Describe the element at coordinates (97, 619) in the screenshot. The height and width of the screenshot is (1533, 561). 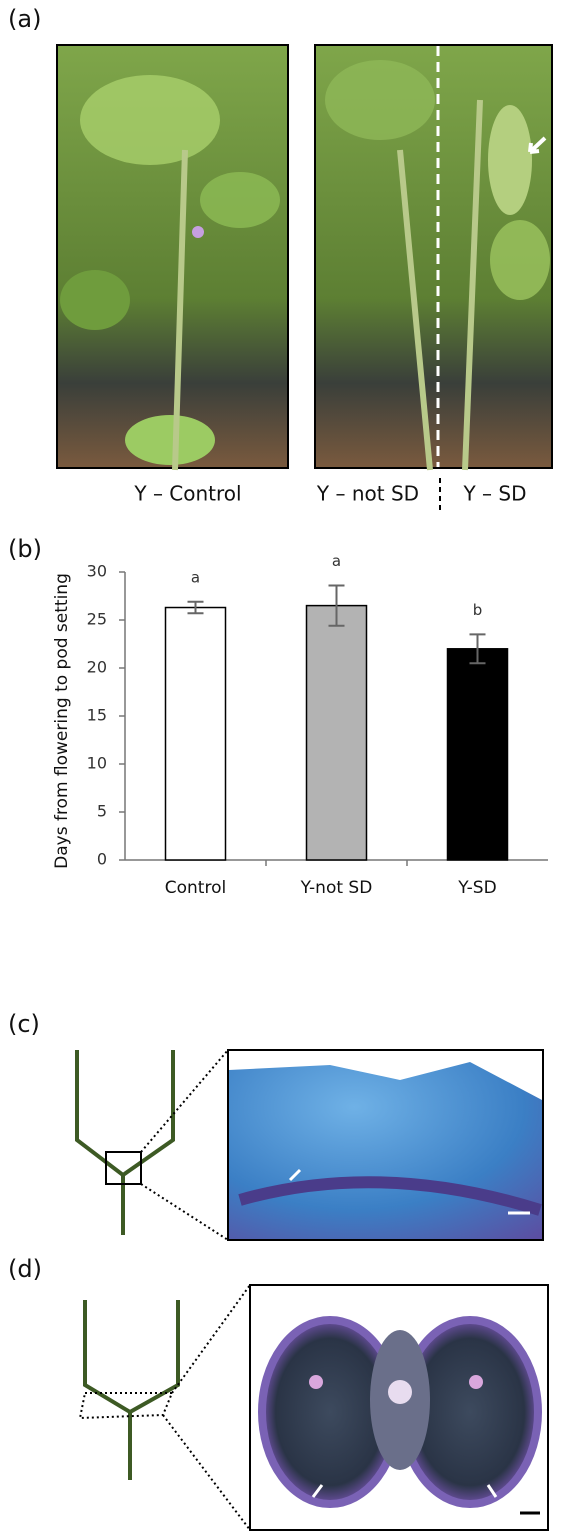
I see `y-tick-label: 25` at that location.